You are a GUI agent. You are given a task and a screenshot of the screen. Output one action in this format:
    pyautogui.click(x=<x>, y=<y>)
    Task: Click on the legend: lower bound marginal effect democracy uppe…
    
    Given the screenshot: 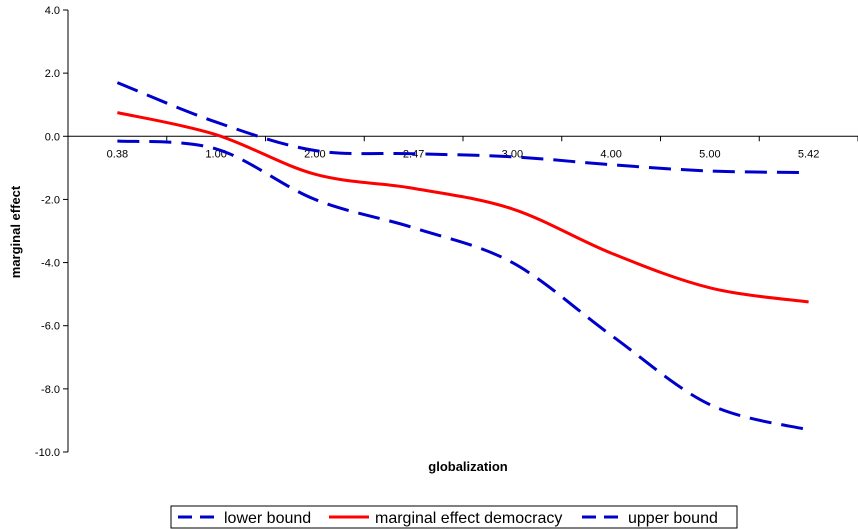 What is the action you would take?
    pyautogui.click(x=454, y=517)
    